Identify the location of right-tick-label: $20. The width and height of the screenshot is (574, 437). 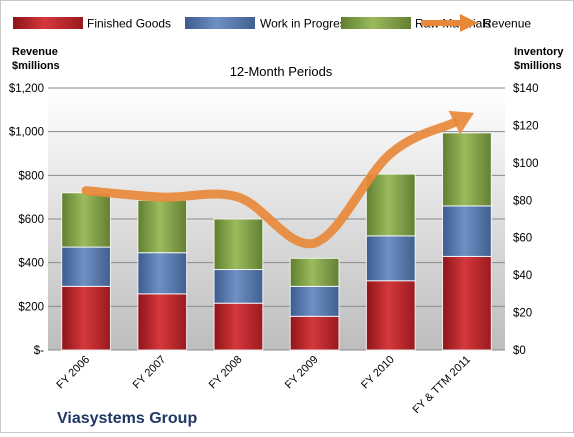
(522, 314).